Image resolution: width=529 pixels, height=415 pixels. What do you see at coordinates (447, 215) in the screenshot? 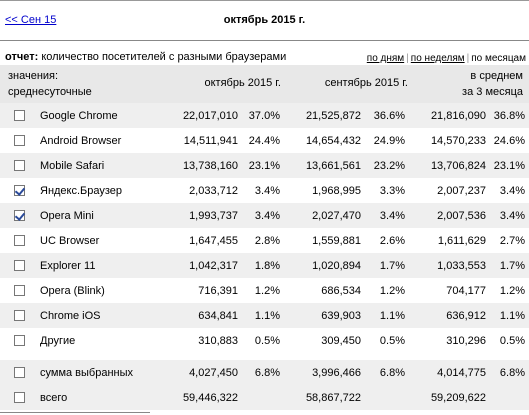
I see `value-average: 2,007,536` at bounding box center [447, 215].